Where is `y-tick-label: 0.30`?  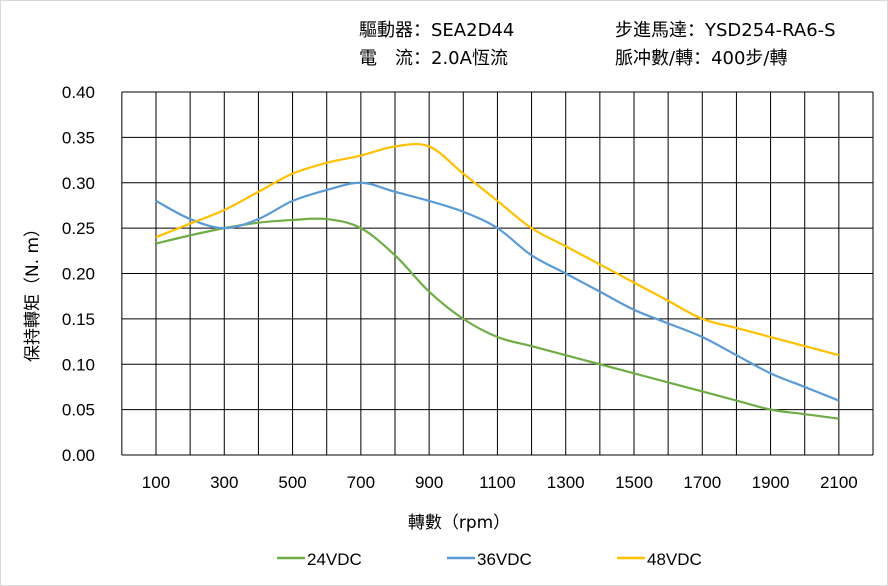
y-tick-label: 0.30 is located at coordinates (78, 183).